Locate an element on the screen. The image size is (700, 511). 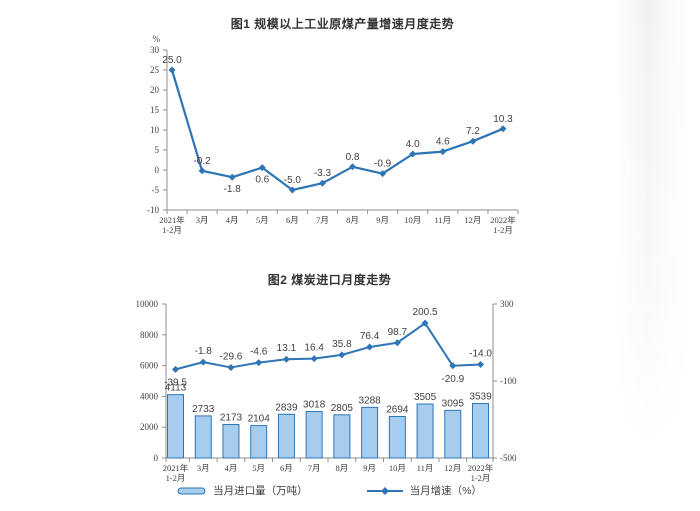
bar-value-label: 3288 is located at coordinates (369, 400).